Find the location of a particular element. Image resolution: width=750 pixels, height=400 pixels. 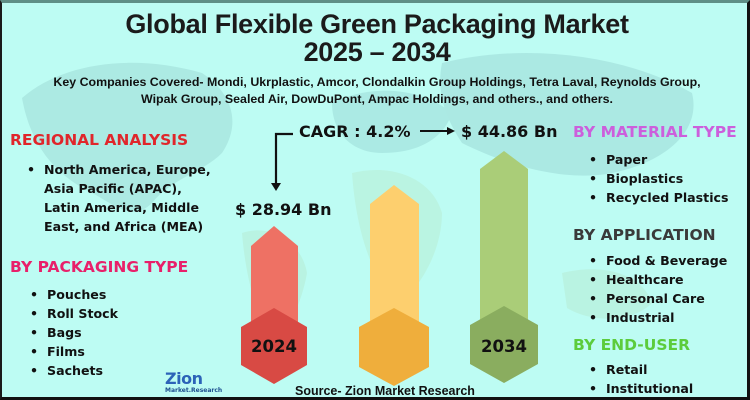

zion-logo: Zion Market.Research is located at coordinates (195, 383).